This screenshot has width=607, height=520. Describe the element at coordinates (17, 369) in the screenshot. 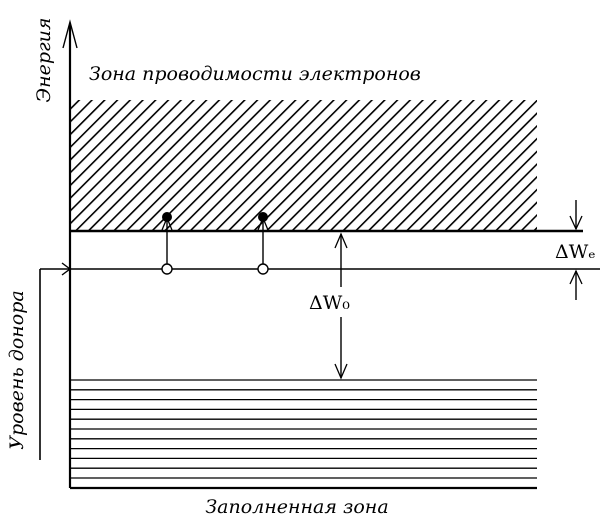

I see `donor-level-label: Уровень донора` at that location.